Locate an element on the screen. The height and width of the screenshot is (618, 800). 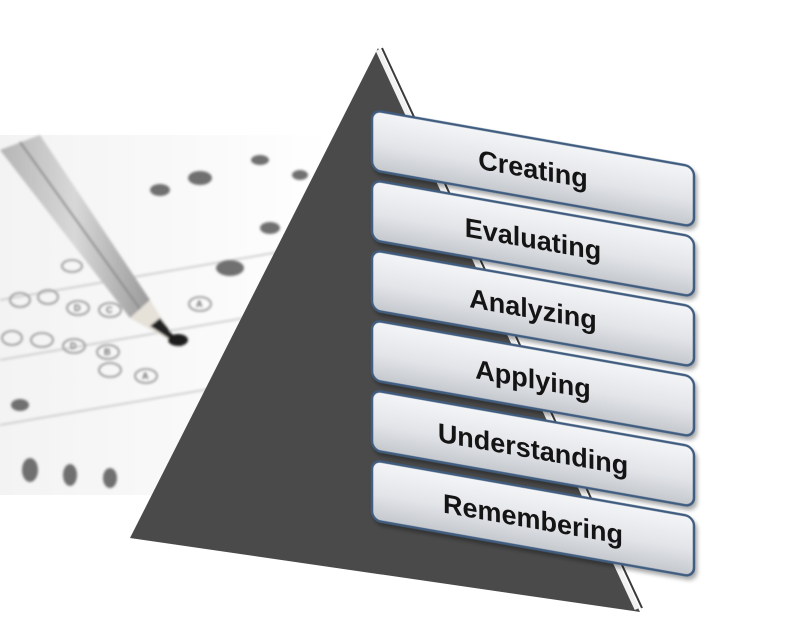
level-box-analyzing: Analyzing is located at coordinates (533, 308).